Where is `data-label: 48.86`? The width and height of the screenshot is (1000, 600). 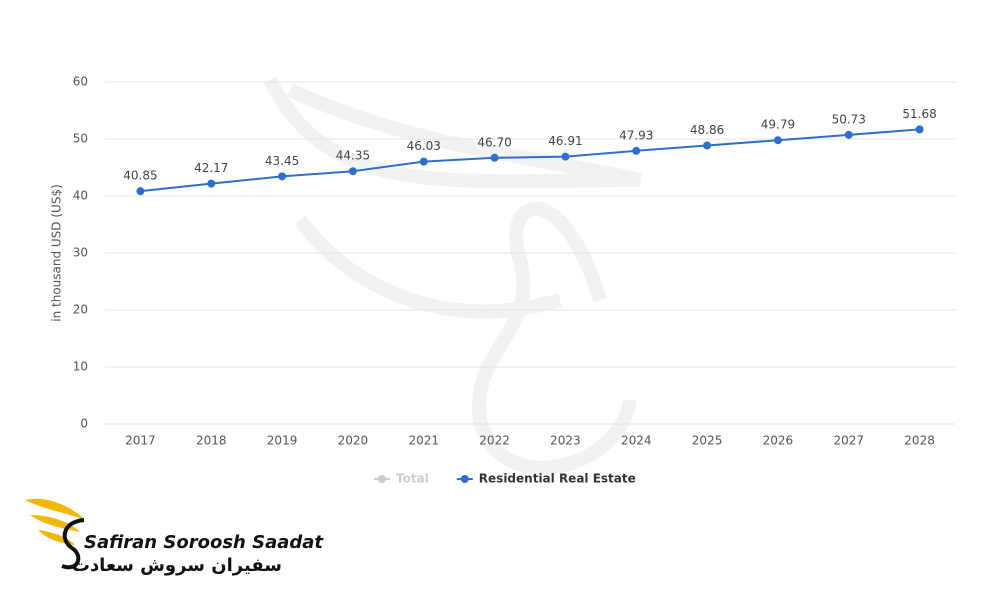 data-label: 48.86 is located at coordinates (707, 130).